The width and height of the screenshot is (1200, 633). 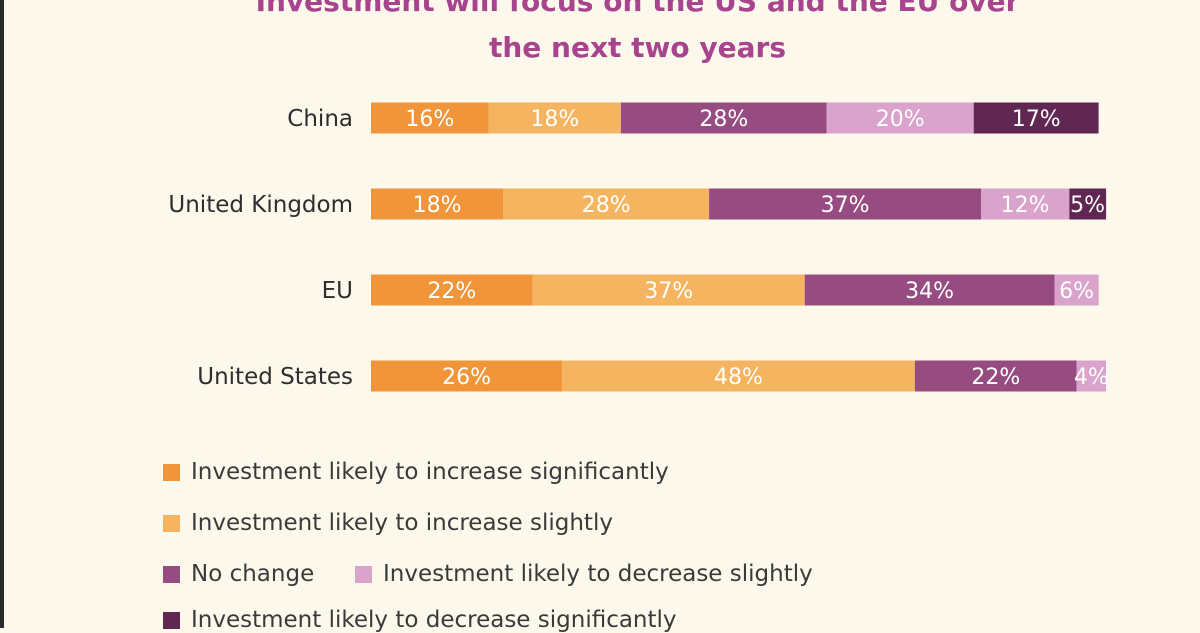 I want to click on bar-segment-china-s1, so click(x=554, y=118).